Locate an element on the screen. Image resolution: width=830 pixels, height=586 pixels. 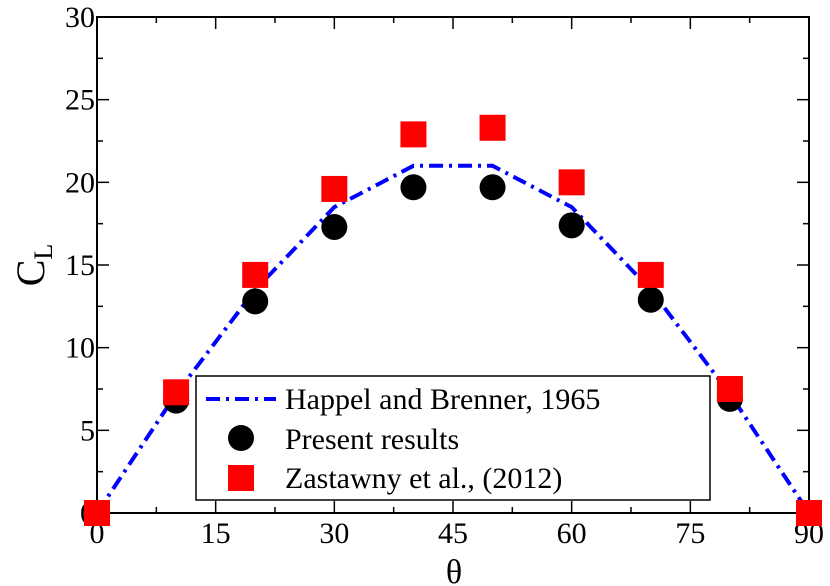
legend-swatch-zastawny is located at coordinates (241, 478).